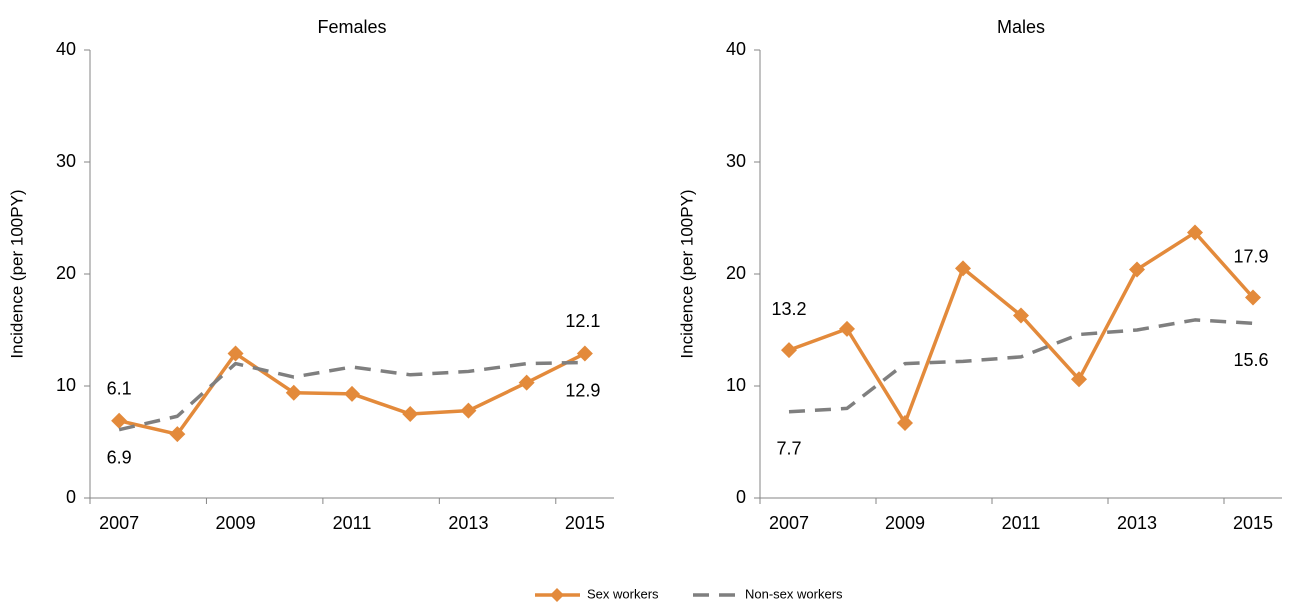  Describe the element at coordinates (1250, 256) in the screenshot. I see `data-label: 17.9` at that location.